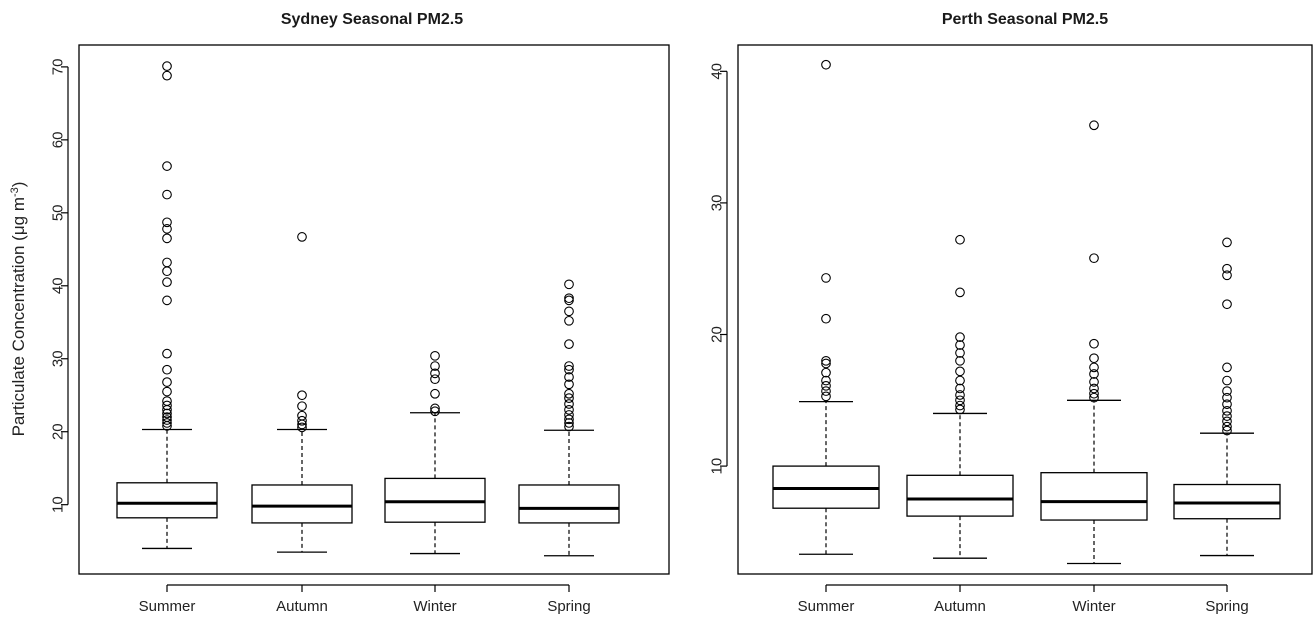 The image size is (1316, 617). I want to click on sydney-y-tick-label: 40, so click(58, 285).